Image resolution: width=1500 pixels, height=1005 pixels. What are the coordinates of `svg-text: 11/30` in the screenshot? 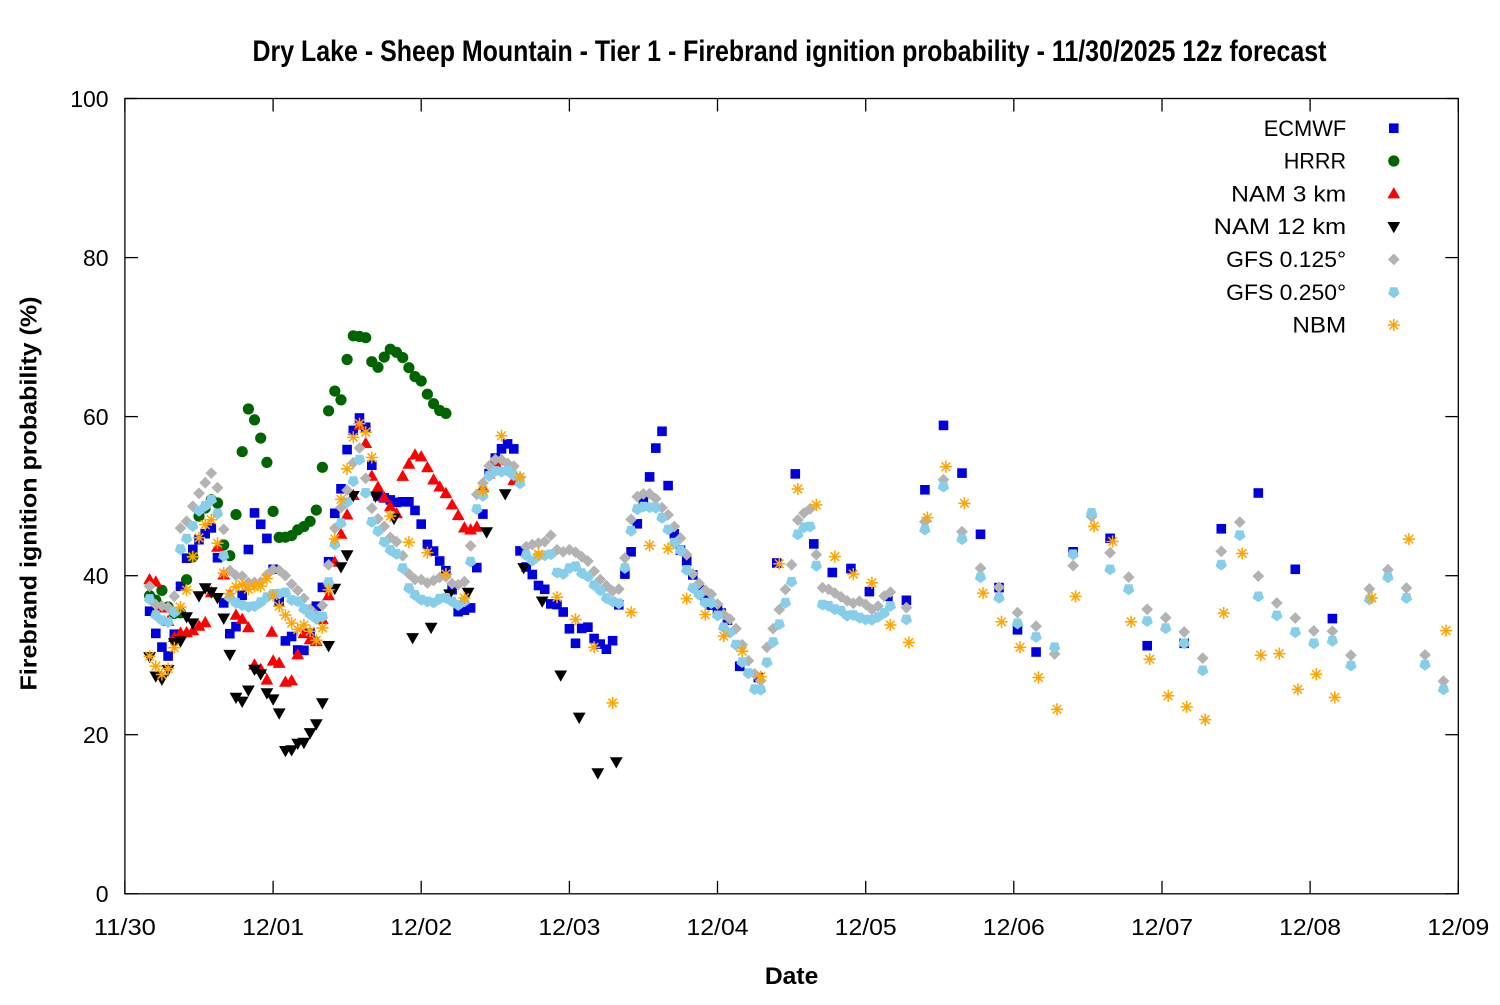 It's located at (125, 927).